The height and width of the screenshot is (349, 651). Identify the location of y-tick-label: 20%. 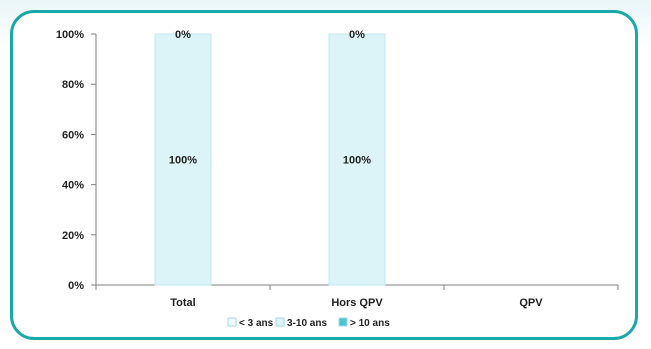
(73, 236).